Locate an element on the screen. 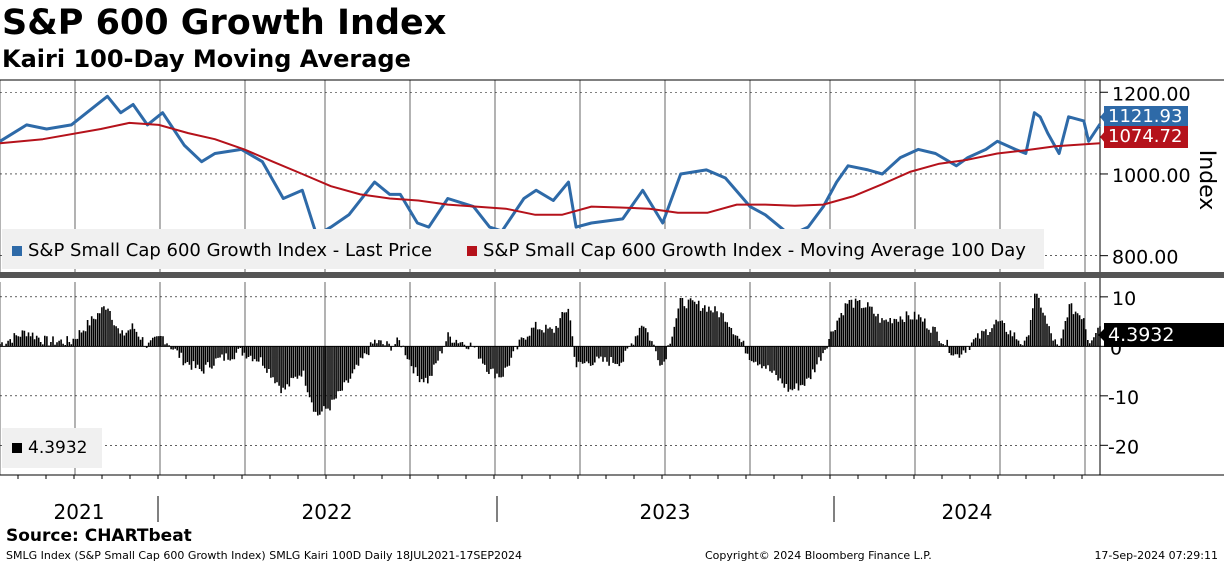  panel-divider is located at coordinates (612, 275).